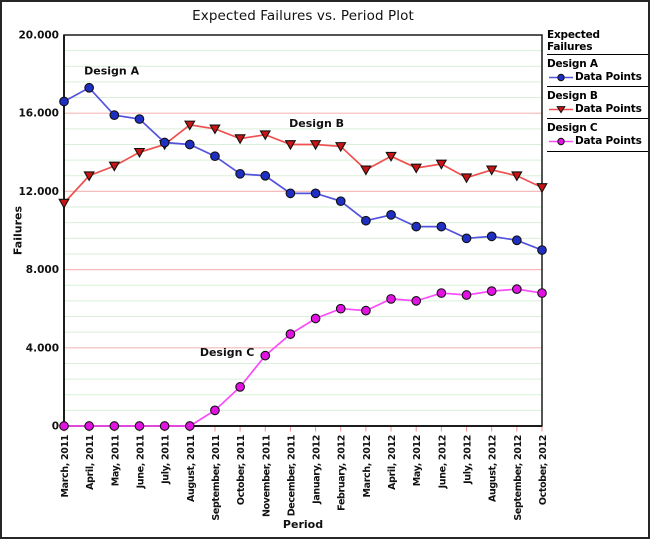  Describe the element at coordinates (38, 231) in the screenshot. I see `y-tick-labels: 20.000 16.000 12.000 8.000 4.000 0` at that location.